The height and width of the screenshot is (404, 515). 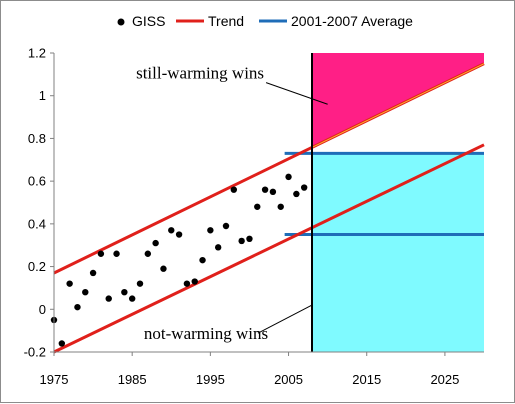 I want to click on y-tick-label: 0.6, so click(x=37, y=181).